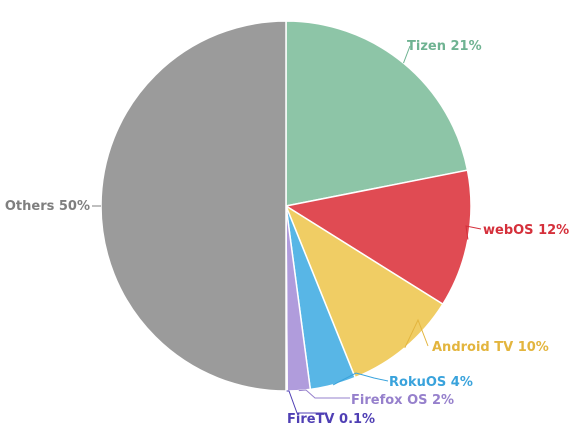  I want to click on pie-slice-tizen, so click(377, 113).